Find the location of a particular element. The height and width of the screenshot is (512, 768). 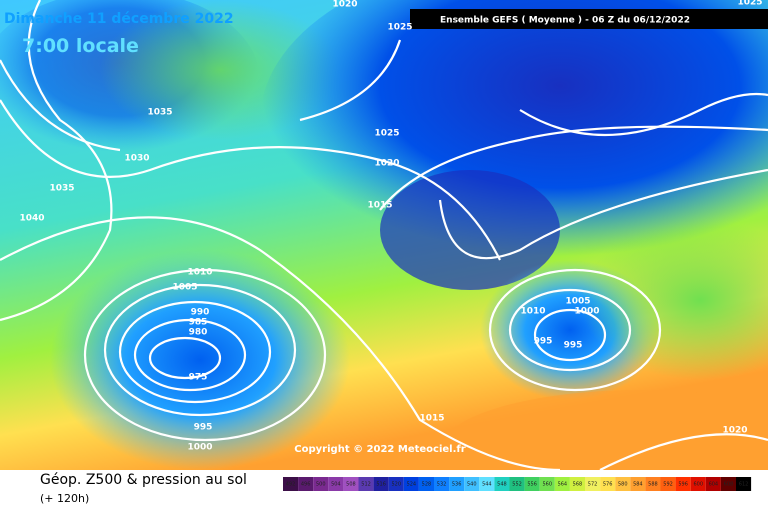

scale-label: 604 is located at coordinates (714, 485).